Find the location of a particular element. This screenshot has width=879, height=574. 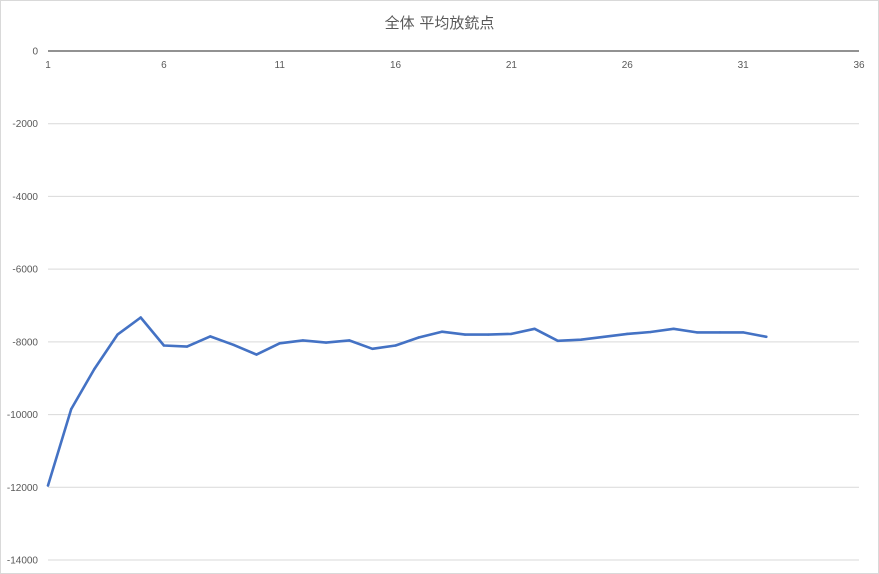

y-axis-ticks: 0 -2000 -4000 -6000 -8000 -10000 -12000 -14000 is located at coordinates (23, 307).